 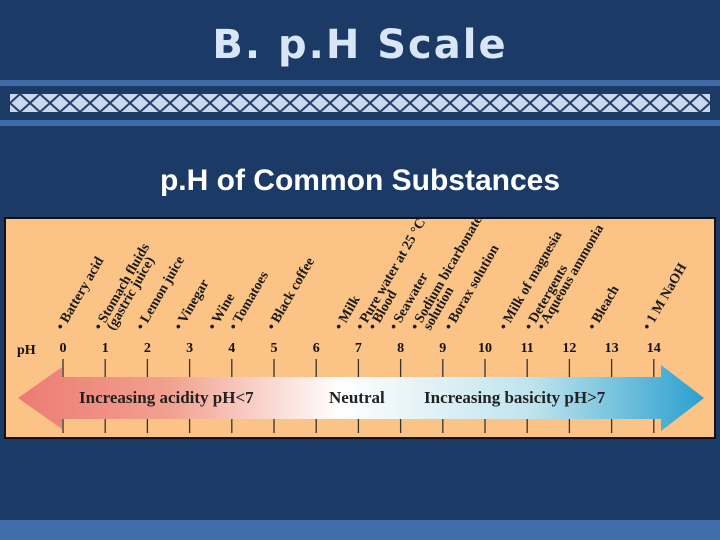 I want to click on ph-tick-label: 11, so click(x=527, y=348).